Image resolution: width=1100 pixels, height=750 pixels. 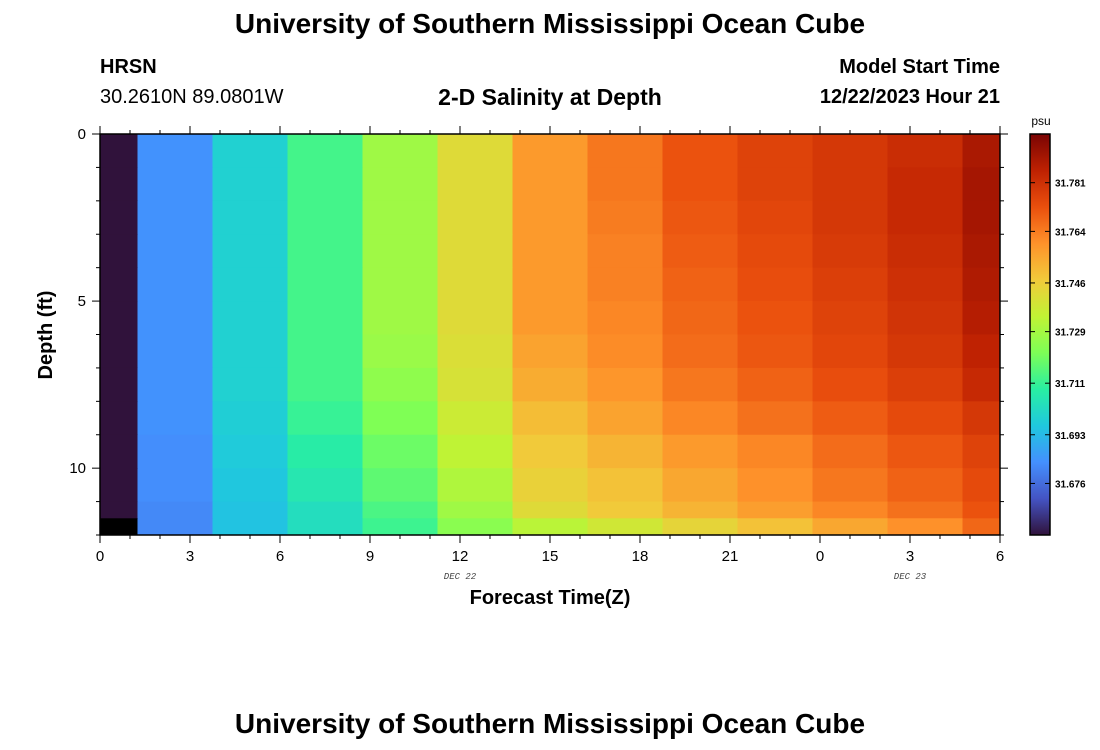 I want to click on model-start-label: Model Start Time, so click(x=919, y=67).